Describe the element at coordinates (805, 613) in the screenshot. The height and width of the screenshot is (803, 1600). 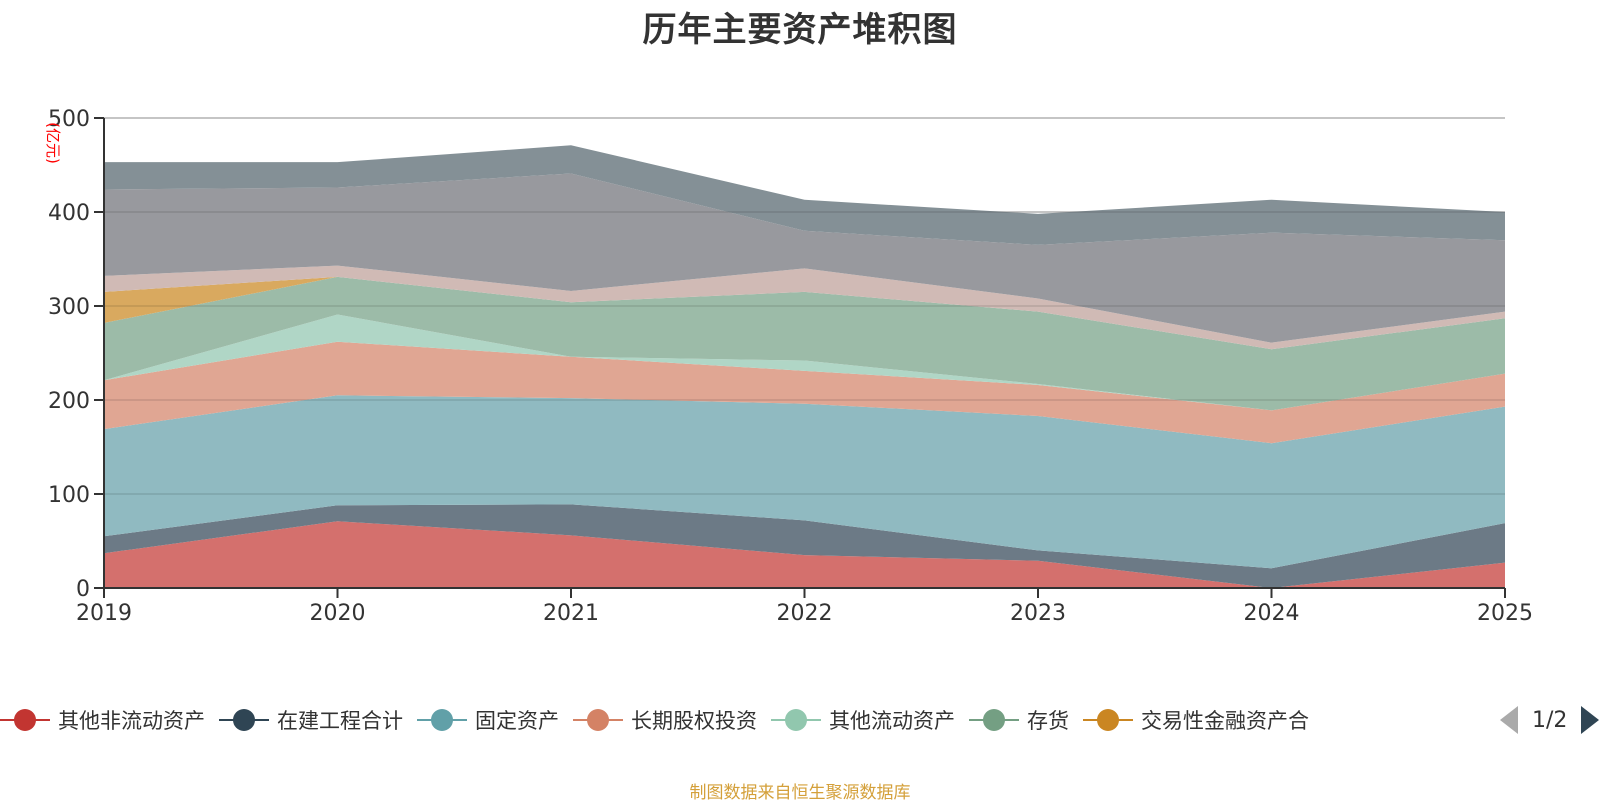
I see `x-tick-label: 2022` at that location.